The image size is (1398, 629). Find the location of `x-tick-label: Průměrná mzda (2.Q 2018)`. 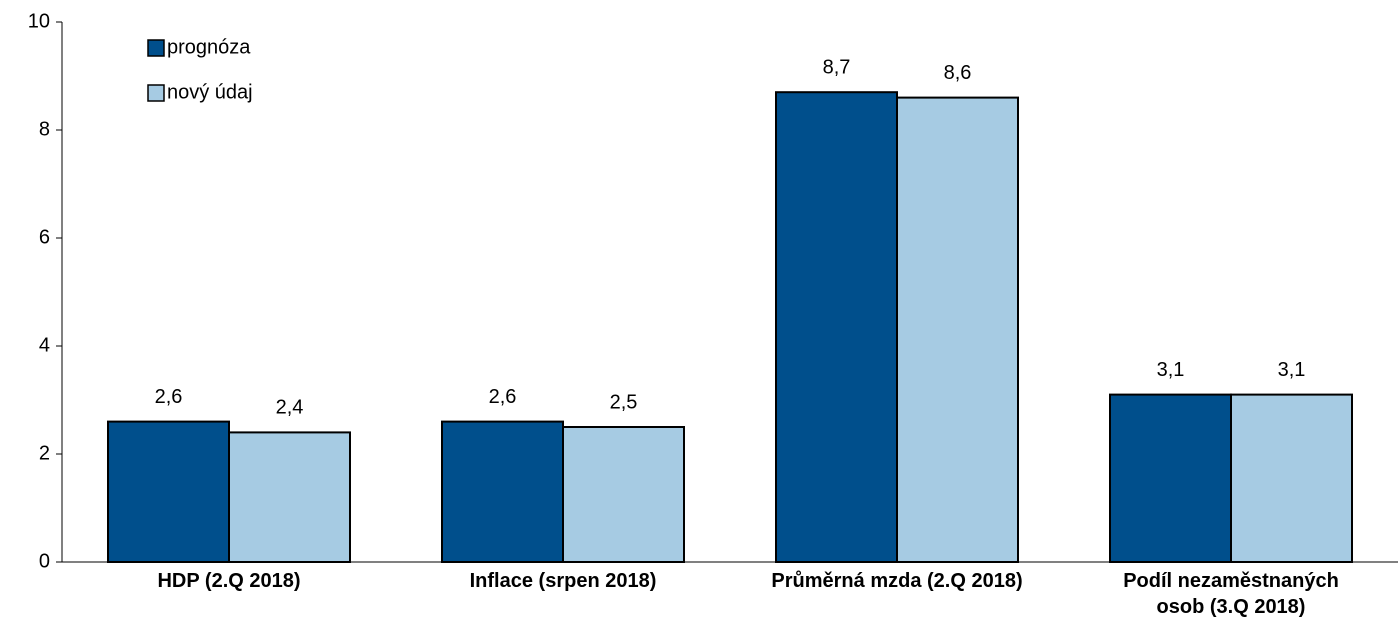

x-tick-label: Průměrná mzda (2.Q 2018) is located at coordinates (897, 581).